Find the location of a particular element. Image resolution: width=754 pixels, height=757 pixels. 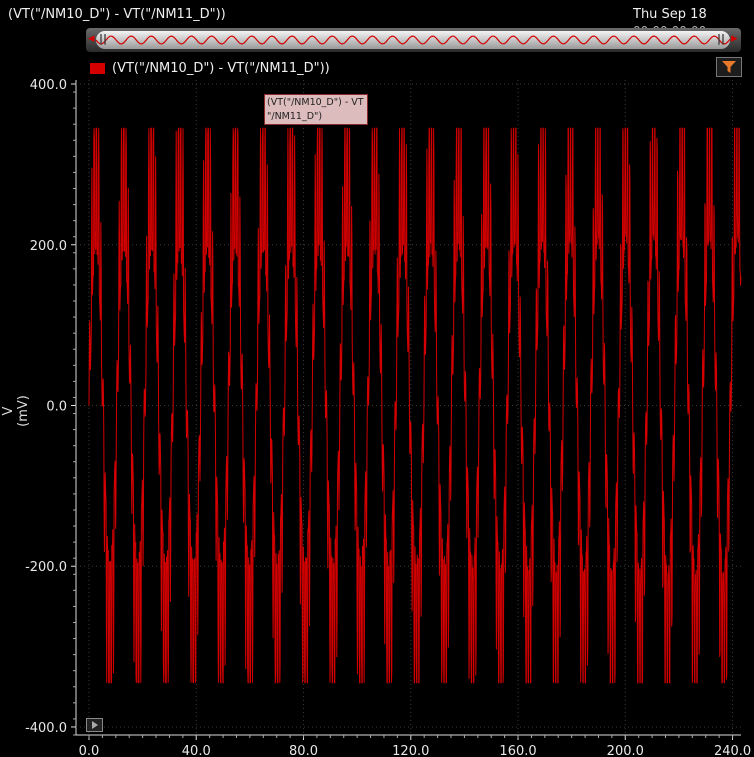

window-title: (VT("/NM10_D") - VT("/NM11_D")) is located at coordinates (117, 14).